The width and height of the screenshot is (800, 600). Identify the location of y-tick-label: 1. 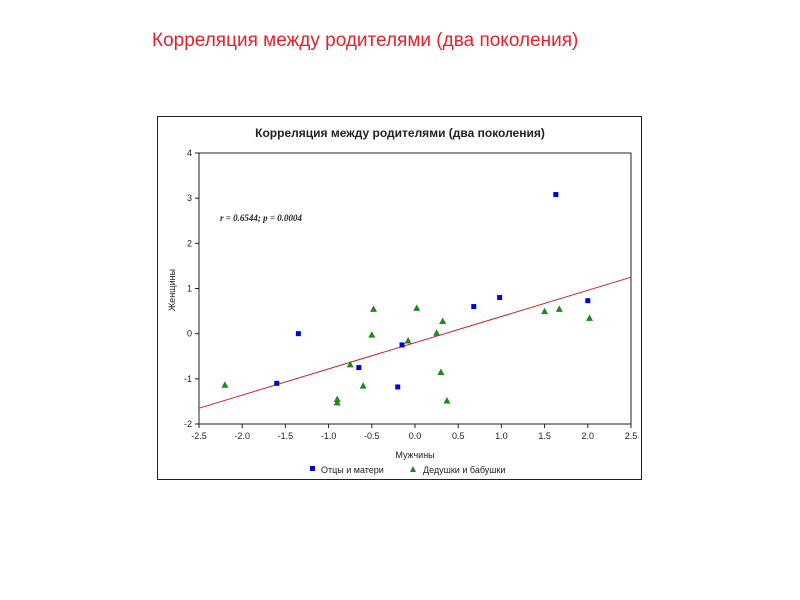
(189, 289).